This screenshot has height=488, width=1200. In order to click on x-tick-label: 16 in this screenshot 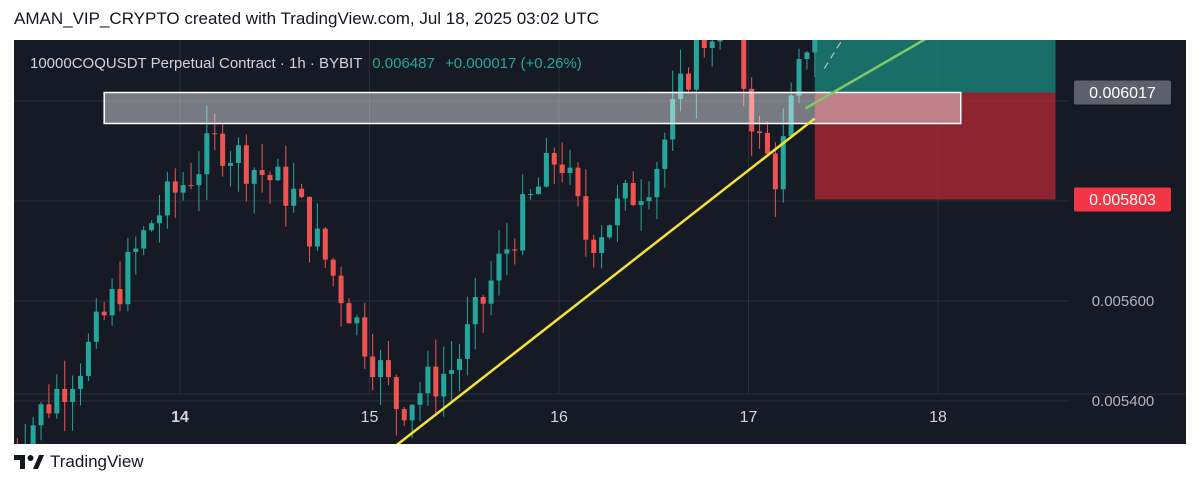, I will do `click(559, 417)`.